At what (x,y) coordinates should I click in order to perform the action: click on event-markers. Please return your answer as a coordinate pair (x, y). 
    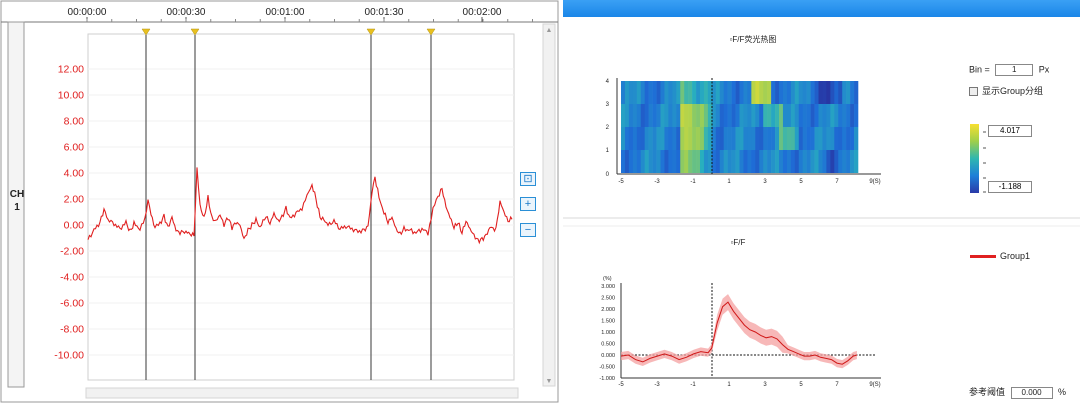
    Looking at the image, I should click on (288, 32).